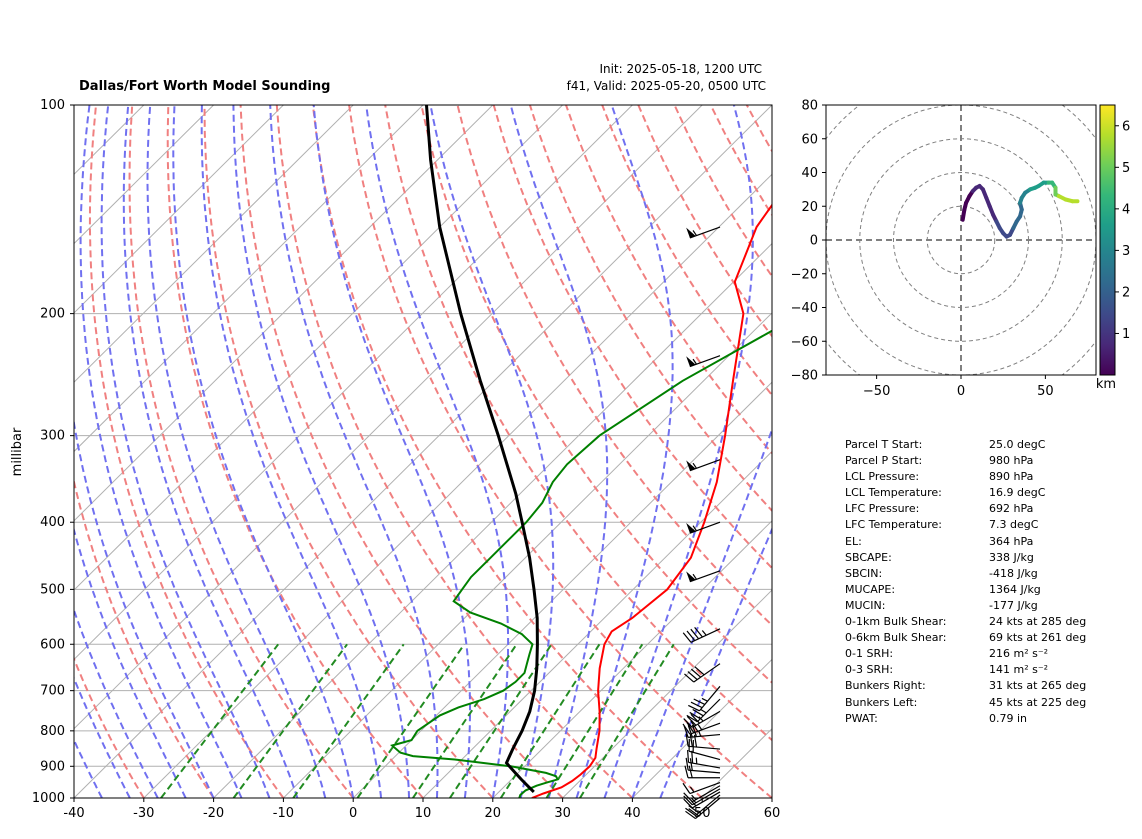 Image resolution: width=1142 pixels, height=839 pixels. Describe the element at coordinates (680, 69) in the screenshot. I see `init-time-label: Init: 2025-05-18, 1200 UTC` at that location.